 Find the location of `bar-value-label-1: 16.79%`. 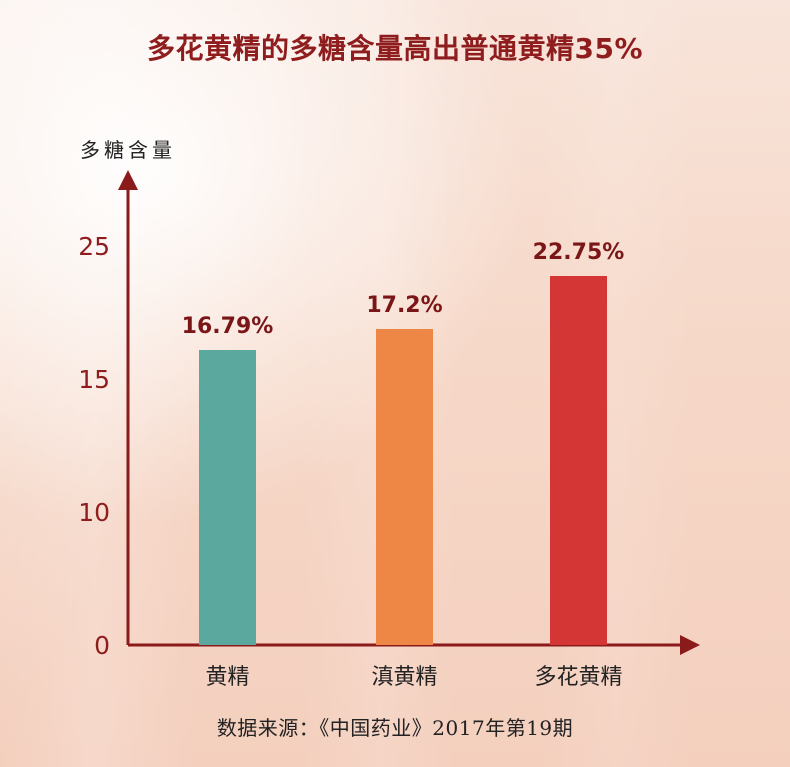

bar-value-label-1: 16.79% is located at coordinates (228, 326).